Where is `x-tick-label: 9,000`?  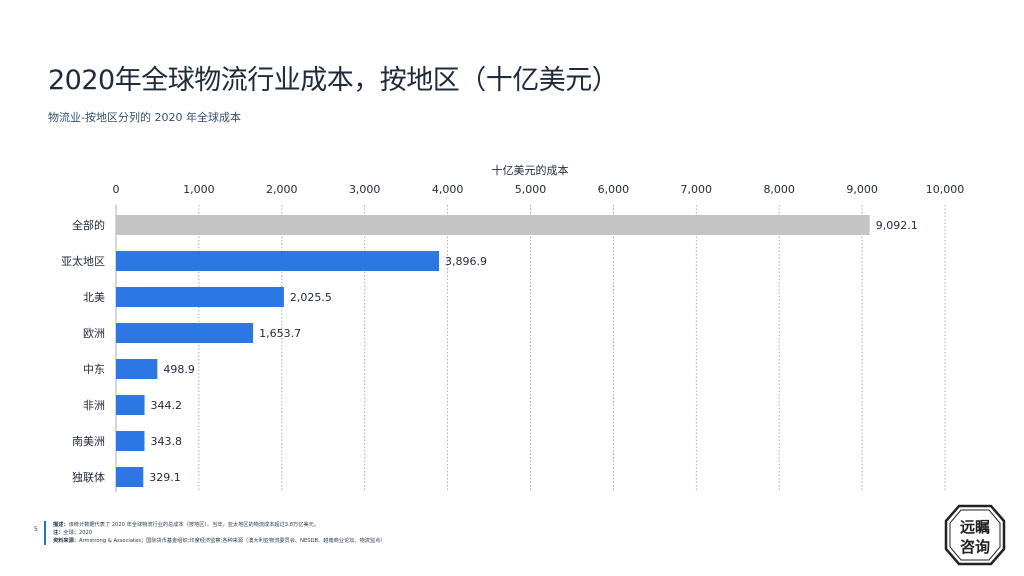 x-tick-label: 9,000 is located at coordinates (862, 189).